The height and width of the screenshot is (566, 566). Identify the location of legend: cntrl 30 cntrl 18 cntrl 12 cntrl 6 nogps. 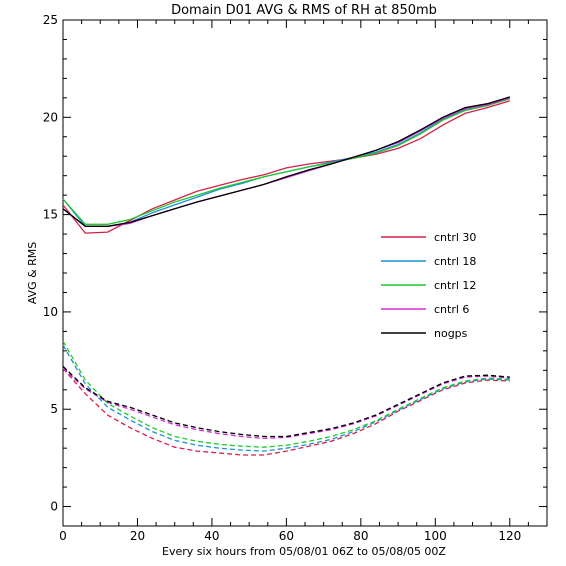
(428, 285).